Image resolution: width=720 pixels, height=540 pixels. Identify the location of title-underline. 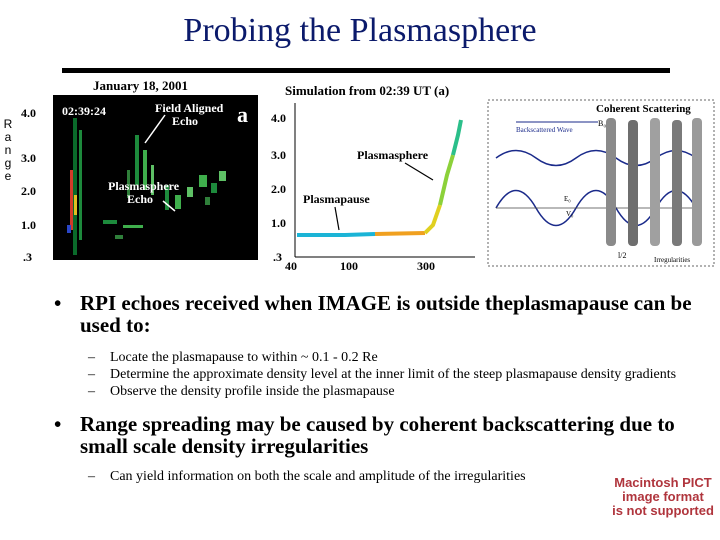
(366, 70).